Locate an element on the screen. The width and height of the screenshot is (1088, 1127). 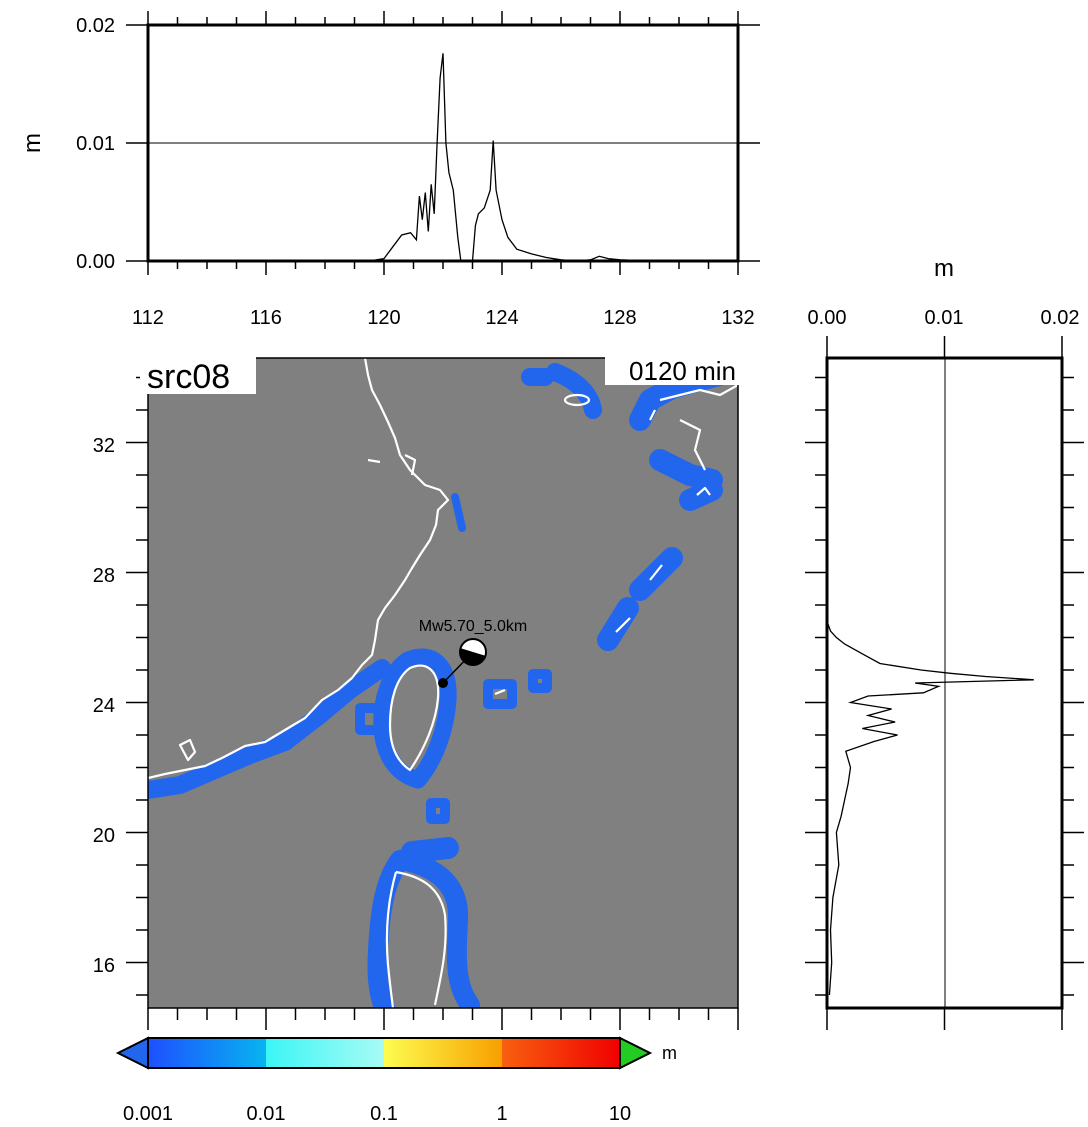
colorbar-tick-label: 0.1 is located at coordinates (384, 1114).